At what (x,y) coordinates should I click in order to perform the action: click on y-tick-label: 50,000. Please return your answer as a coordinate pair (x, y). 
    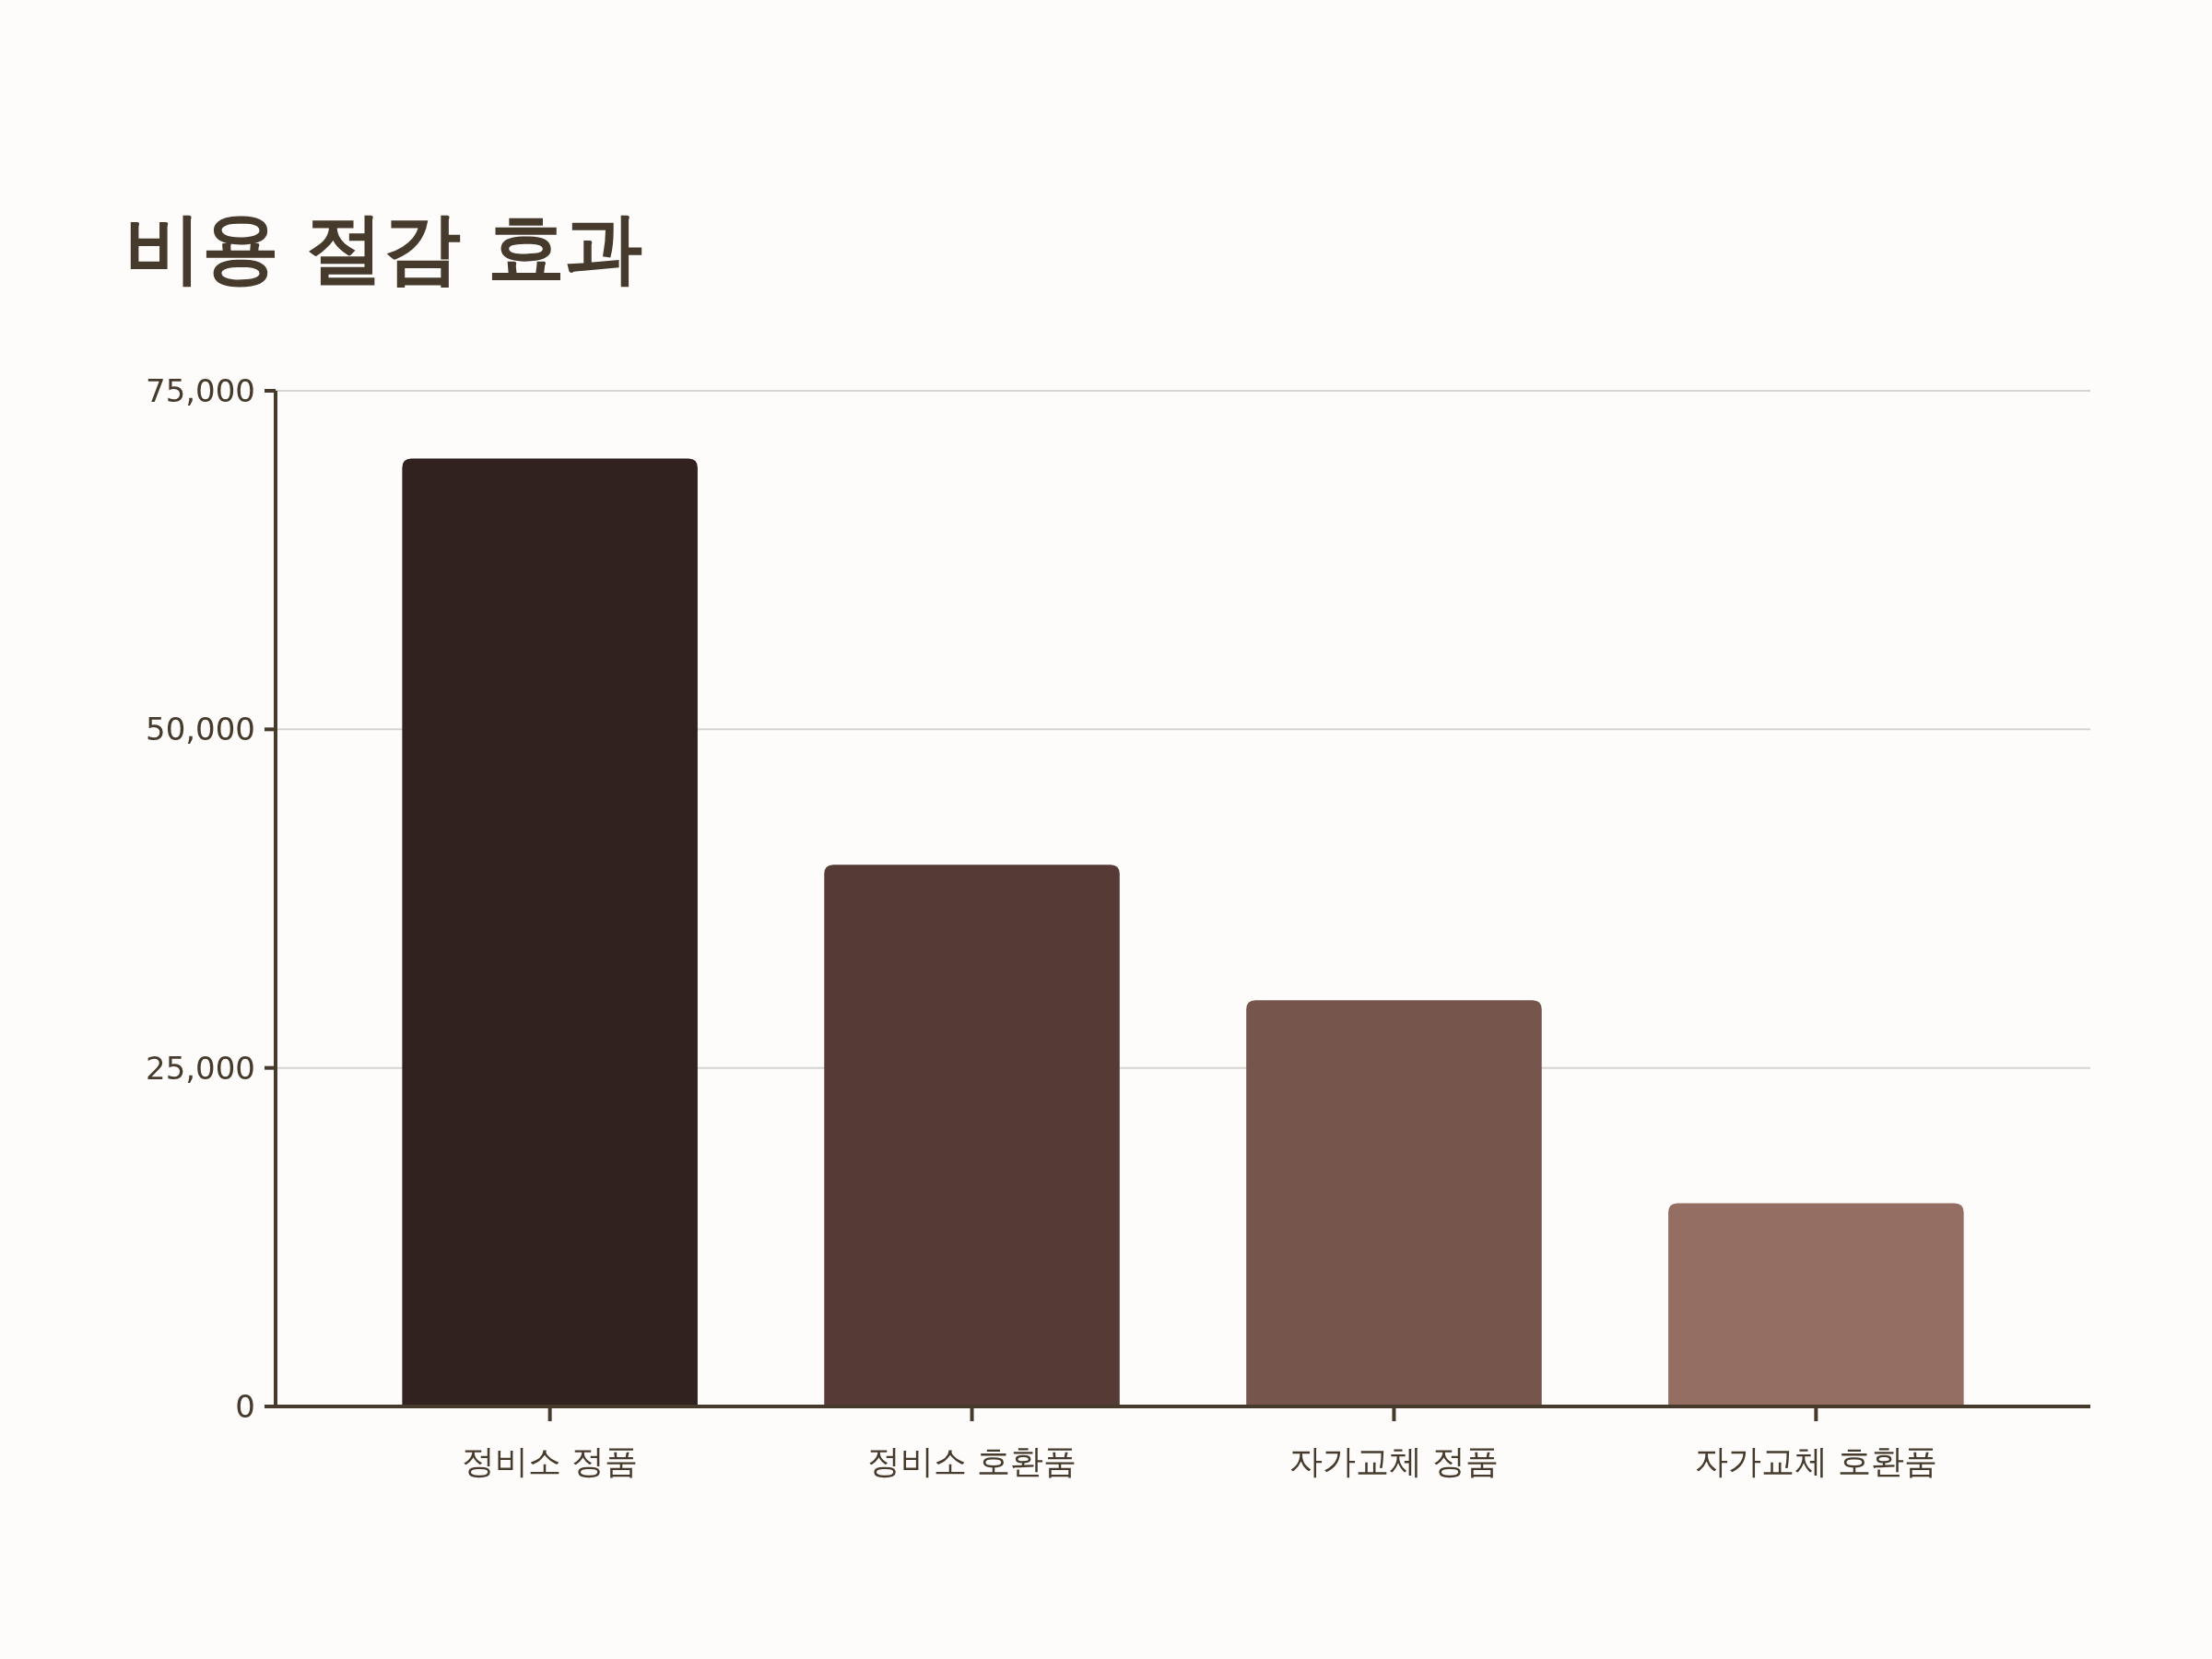
    Looking at the image, I should click on (200, 729).